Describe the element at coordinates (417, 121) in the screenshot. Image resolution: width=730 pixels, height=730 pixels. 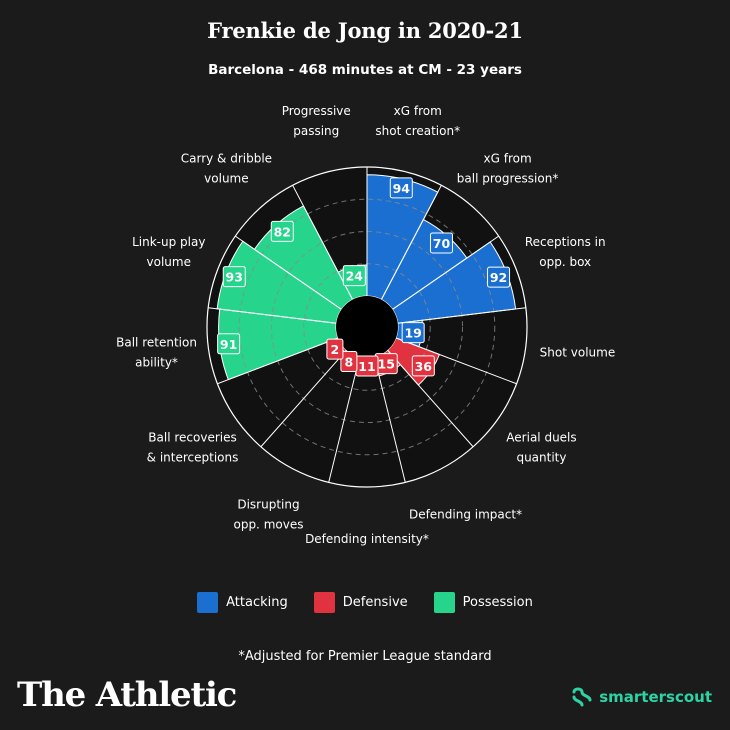
I see `category-label: xG from shot creation*` at that location.